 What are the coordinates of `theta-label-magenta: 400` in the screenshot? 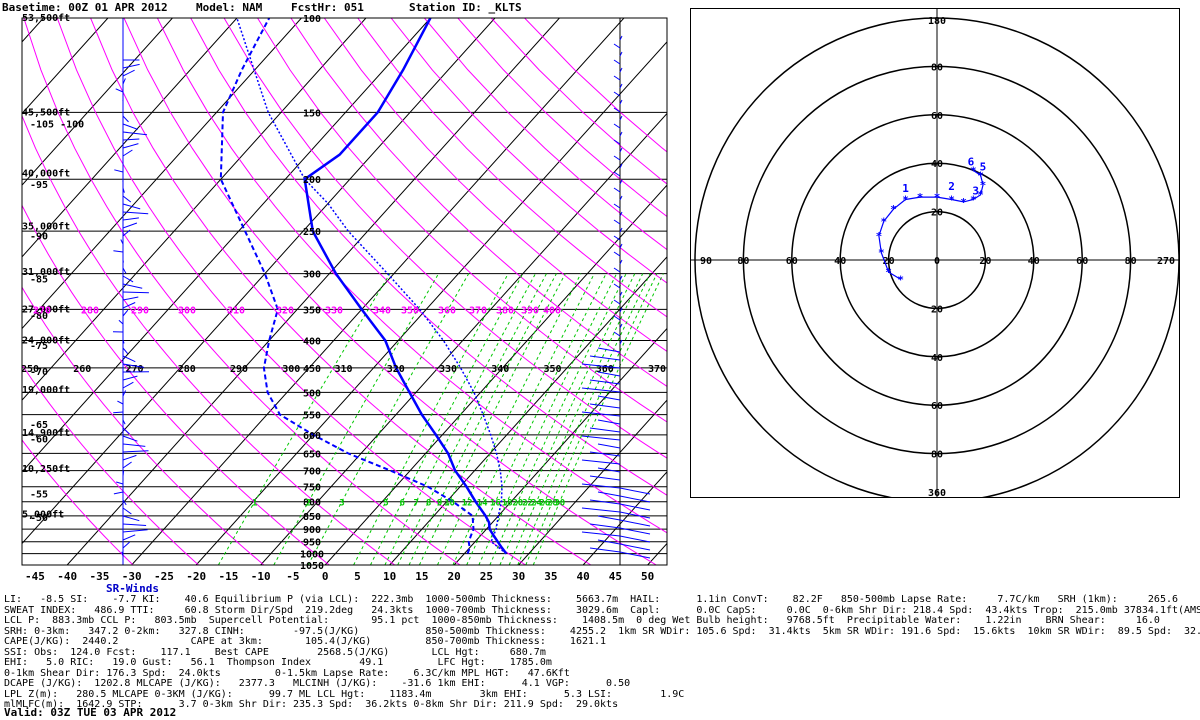 It's located at (552, 310).